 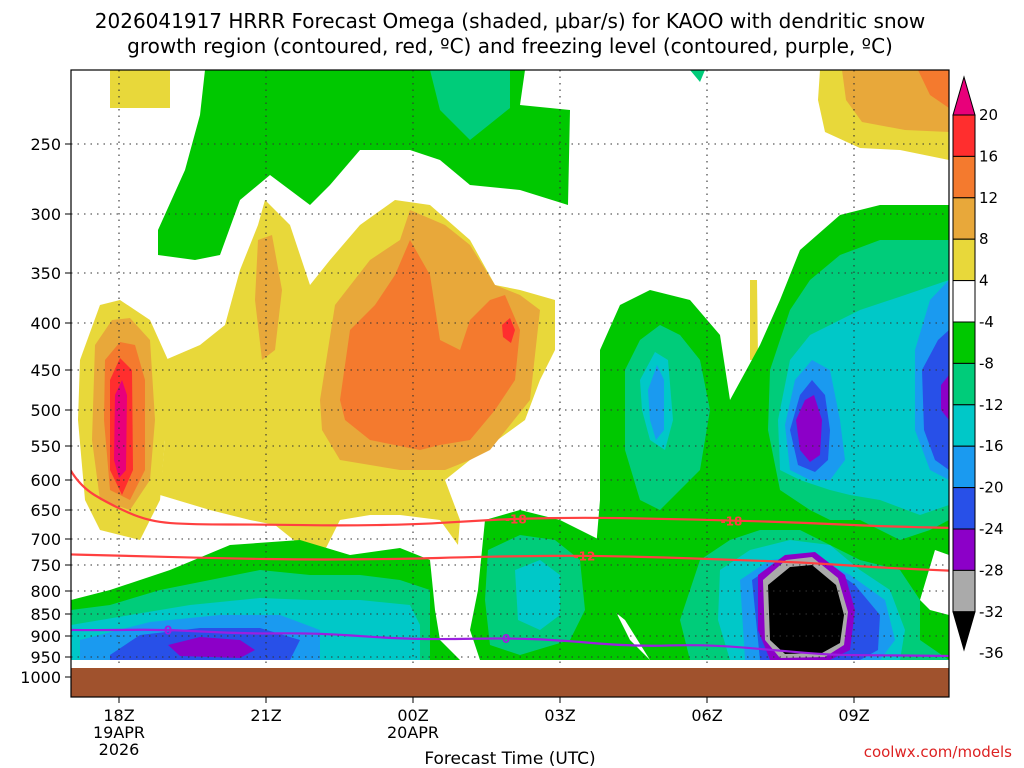 What do you see at coordinates (895, 101) in the screenshot?
I see `omega-region-top-right-gold` at bounding box center [895, 101].